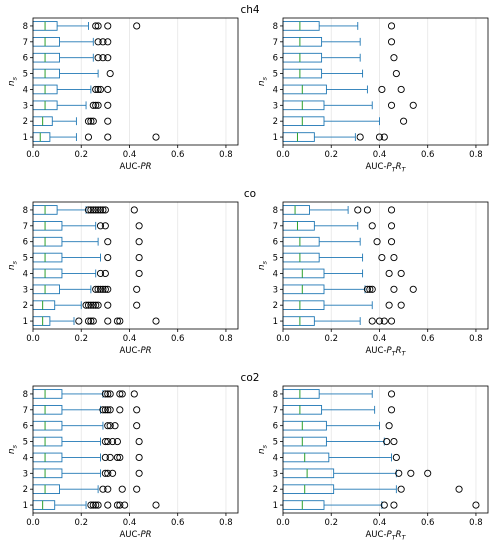 The width and height of the screenshot is (500, 545). Describe the element at coordinates (123, 94) in the screenshot. I see `panel-ch4-1: 1 2 3 4 5 6 7 8 0.0 0.2 0.4 0.6 0.8 AUC-PR ns` at that location.